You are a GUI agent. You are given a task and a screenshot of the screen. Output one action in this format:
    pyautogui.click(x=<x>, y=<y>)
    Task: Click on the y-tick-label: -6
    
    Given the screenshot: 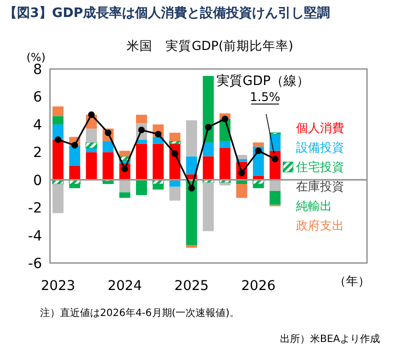 What is the action you would take?
    pyautogui.click(x=35, y=264)
    